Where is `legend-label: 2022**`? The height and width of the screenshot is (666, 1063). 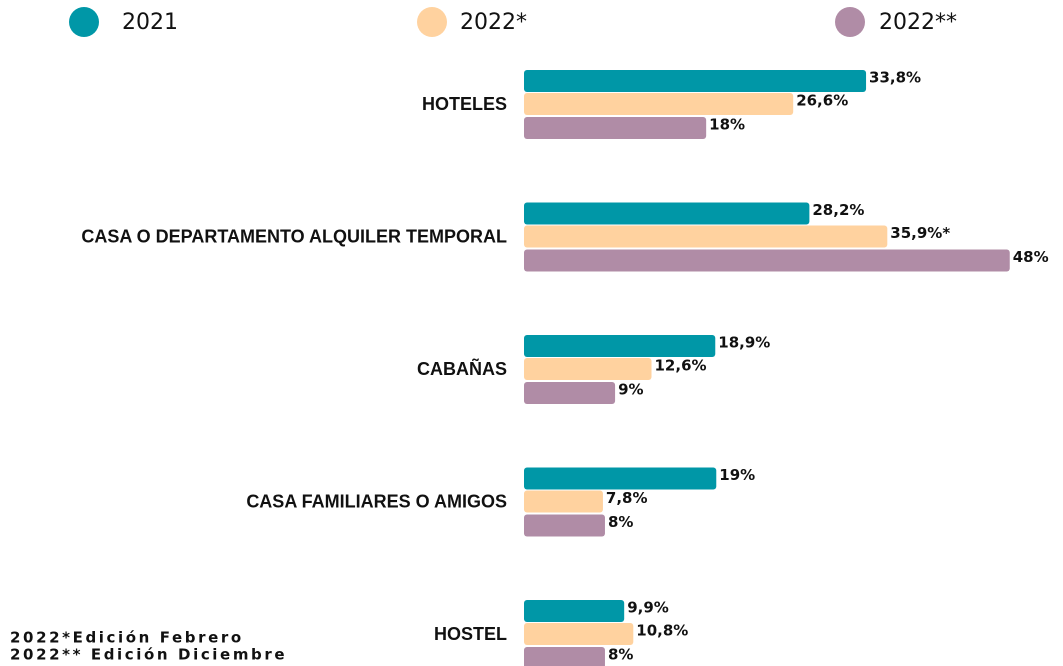
legend-label: 2022** is located at coordinates (918, 22).